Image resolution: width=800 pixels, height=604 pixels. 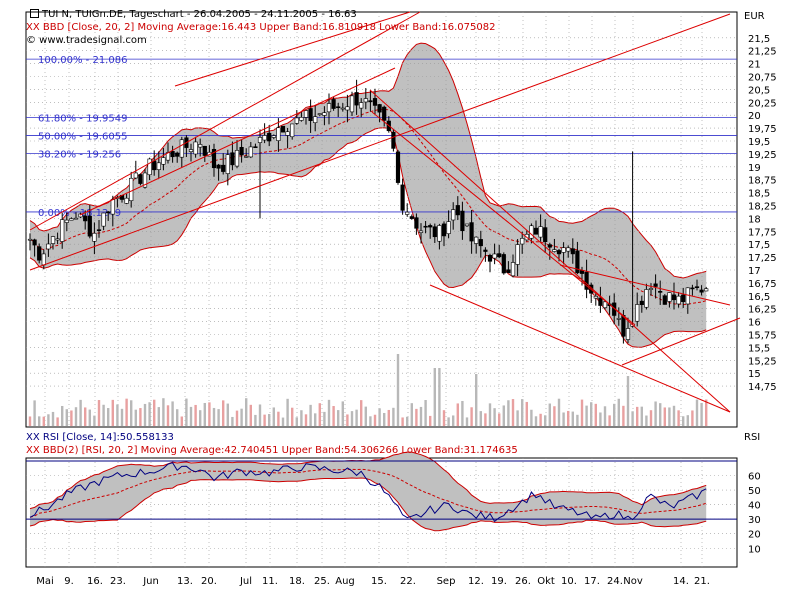 What do you see at coordinates (546, 581) in the screenshot?
I see `x-tick-label: Okt` at bounding box center [546, 581].